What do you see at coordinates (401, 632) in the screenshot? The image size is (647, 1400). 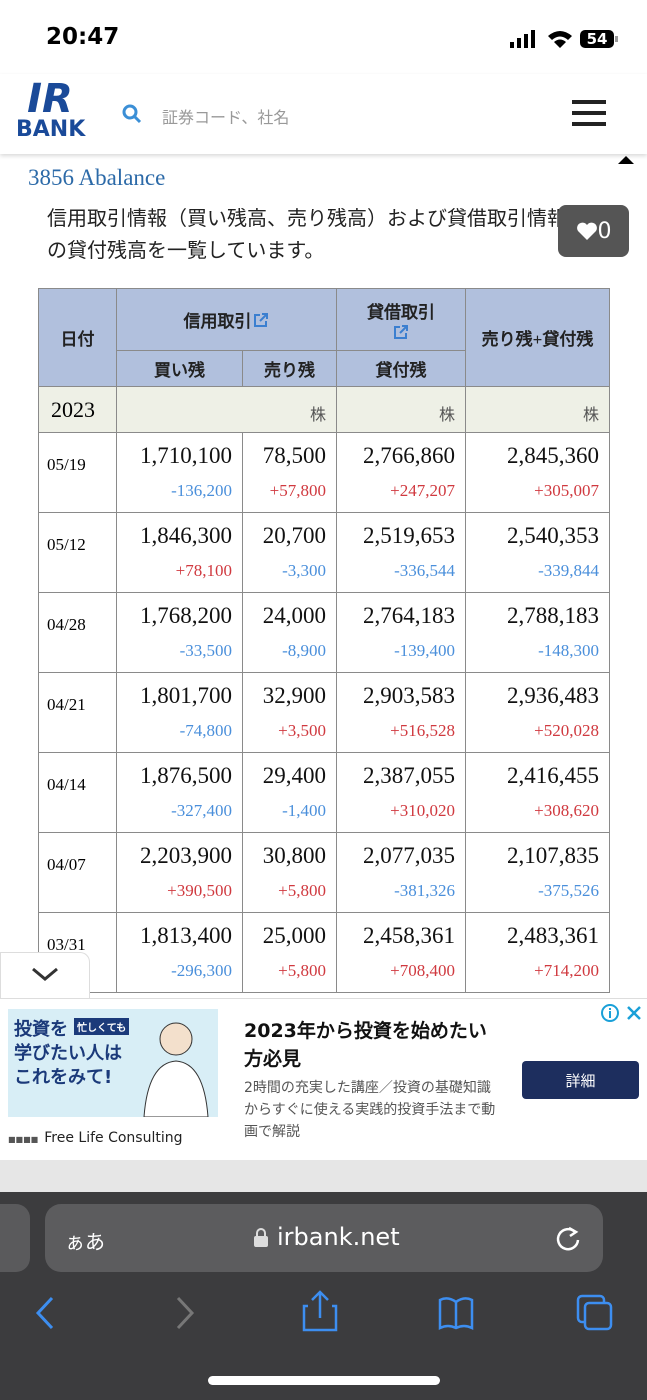 I see `value-cell: 2,764,183 -139,400` at bounding box center [401, 632].